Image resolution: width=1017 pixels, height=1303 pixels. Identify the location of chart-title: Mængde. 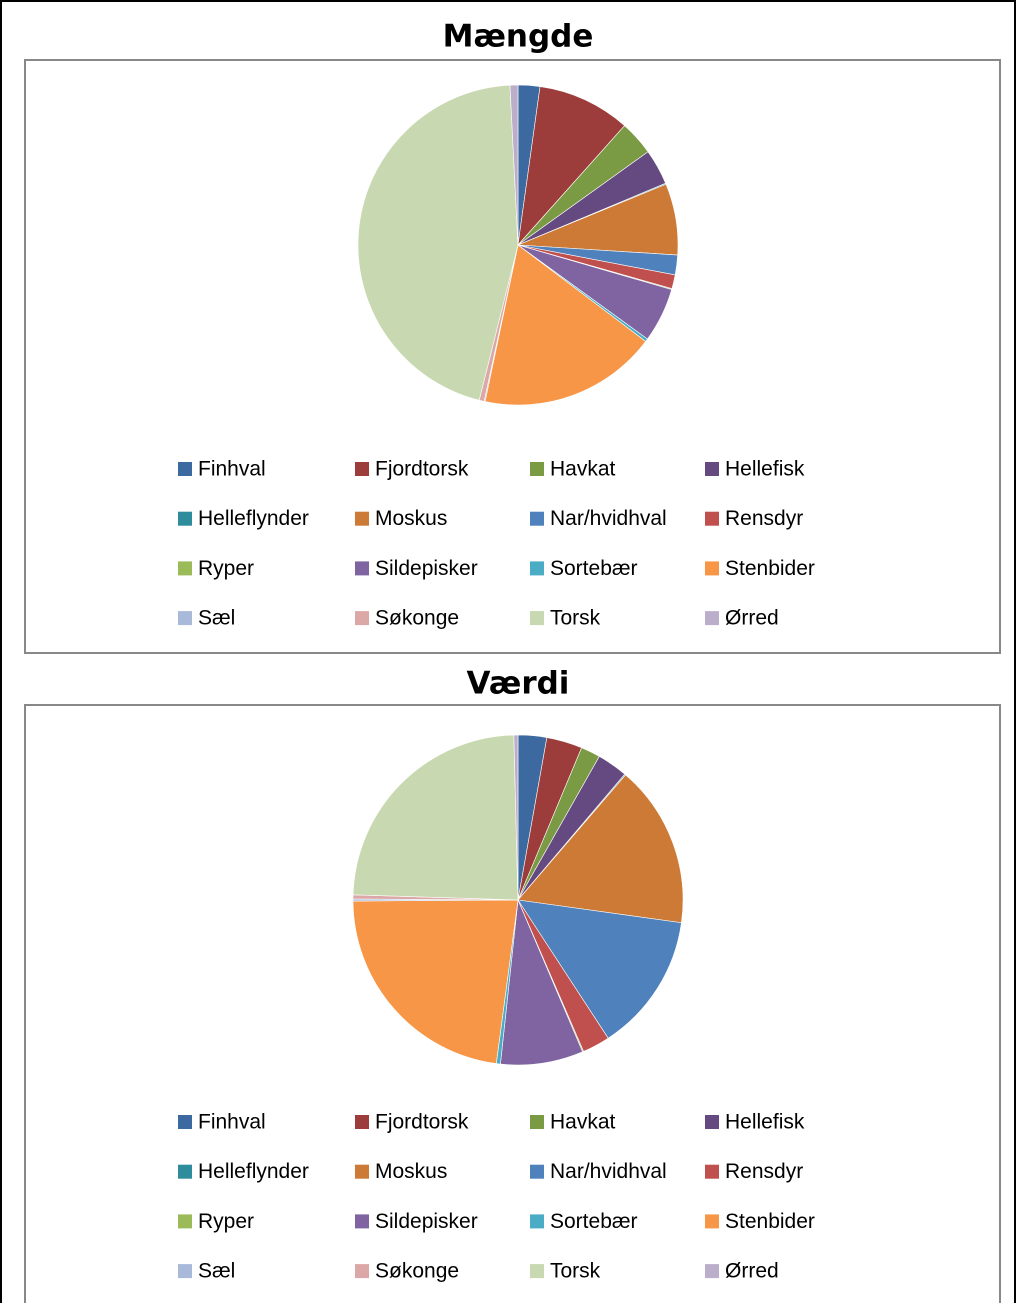
(518, 37).